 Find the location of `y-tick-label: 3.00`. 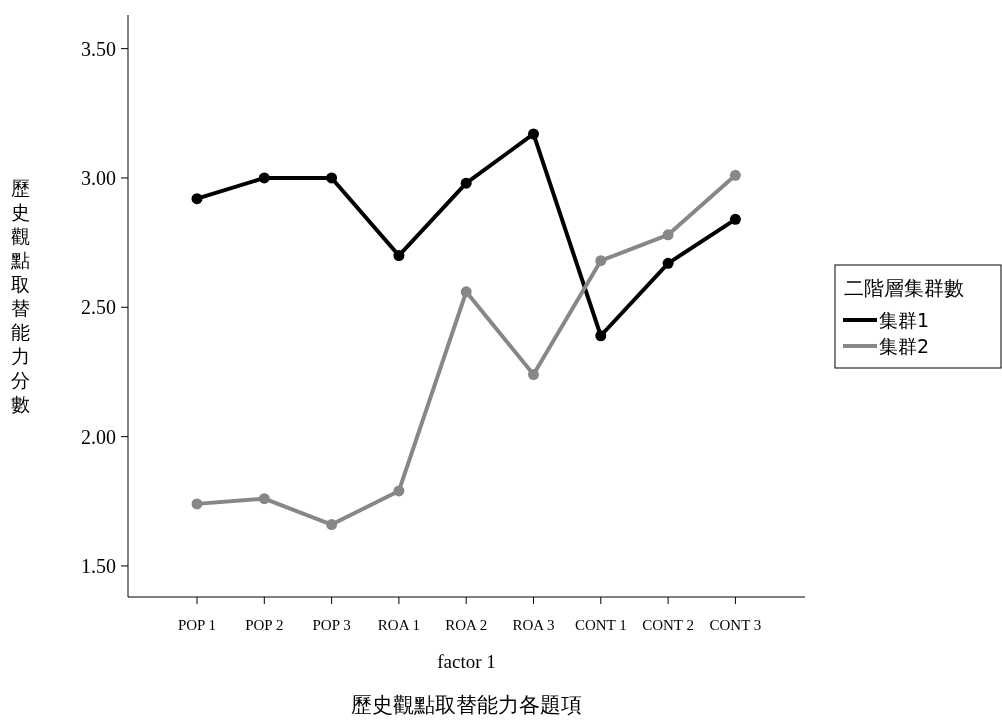

y-tick-label: 3.00 is located at coordinates (98, 177).